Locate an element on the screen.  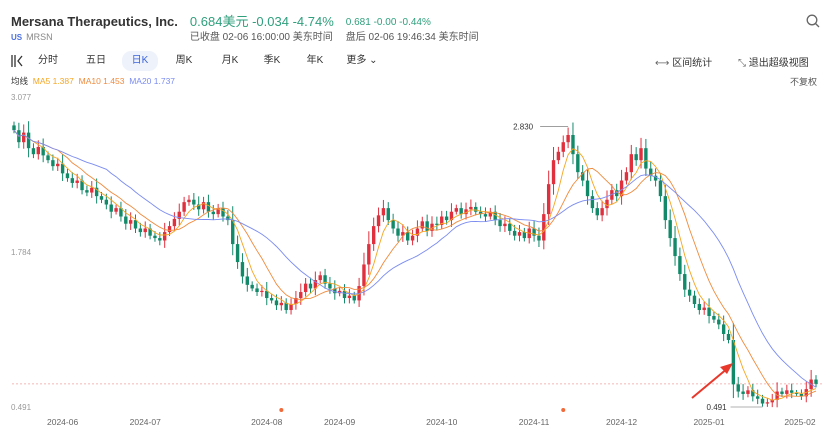
tab-2: 日K is located at coordinates (140, 61).